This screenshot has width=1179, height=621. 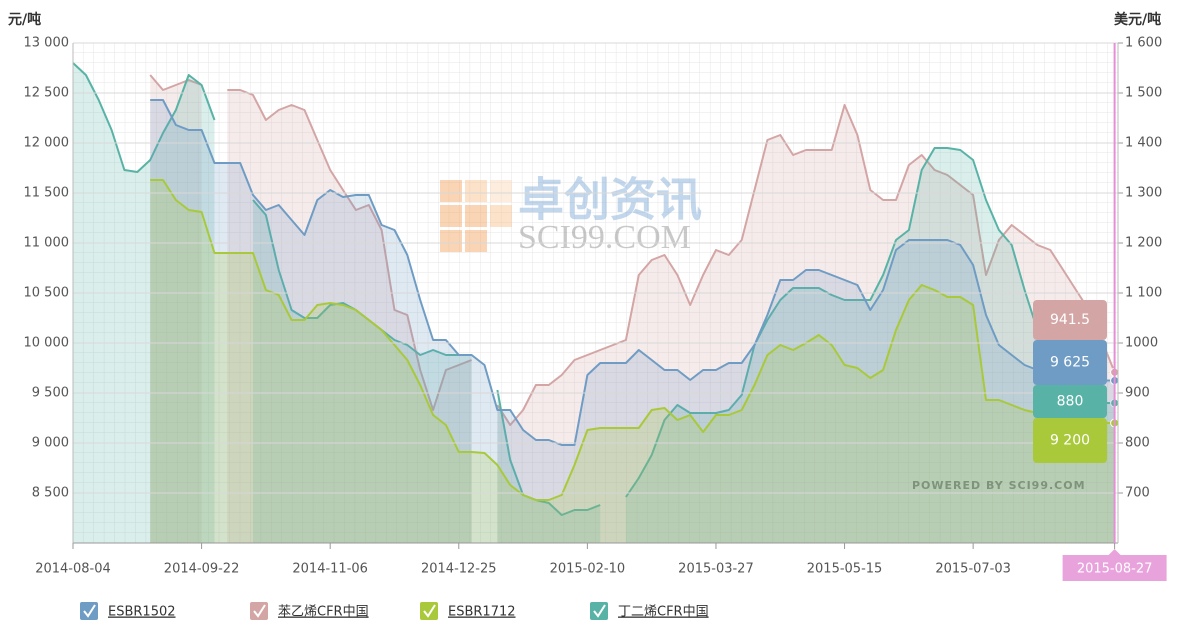 What do you see at coordinates (142, 612) in the screenshot?
I see `legend-label: ESBR1502` at bounding box center [142, 612].